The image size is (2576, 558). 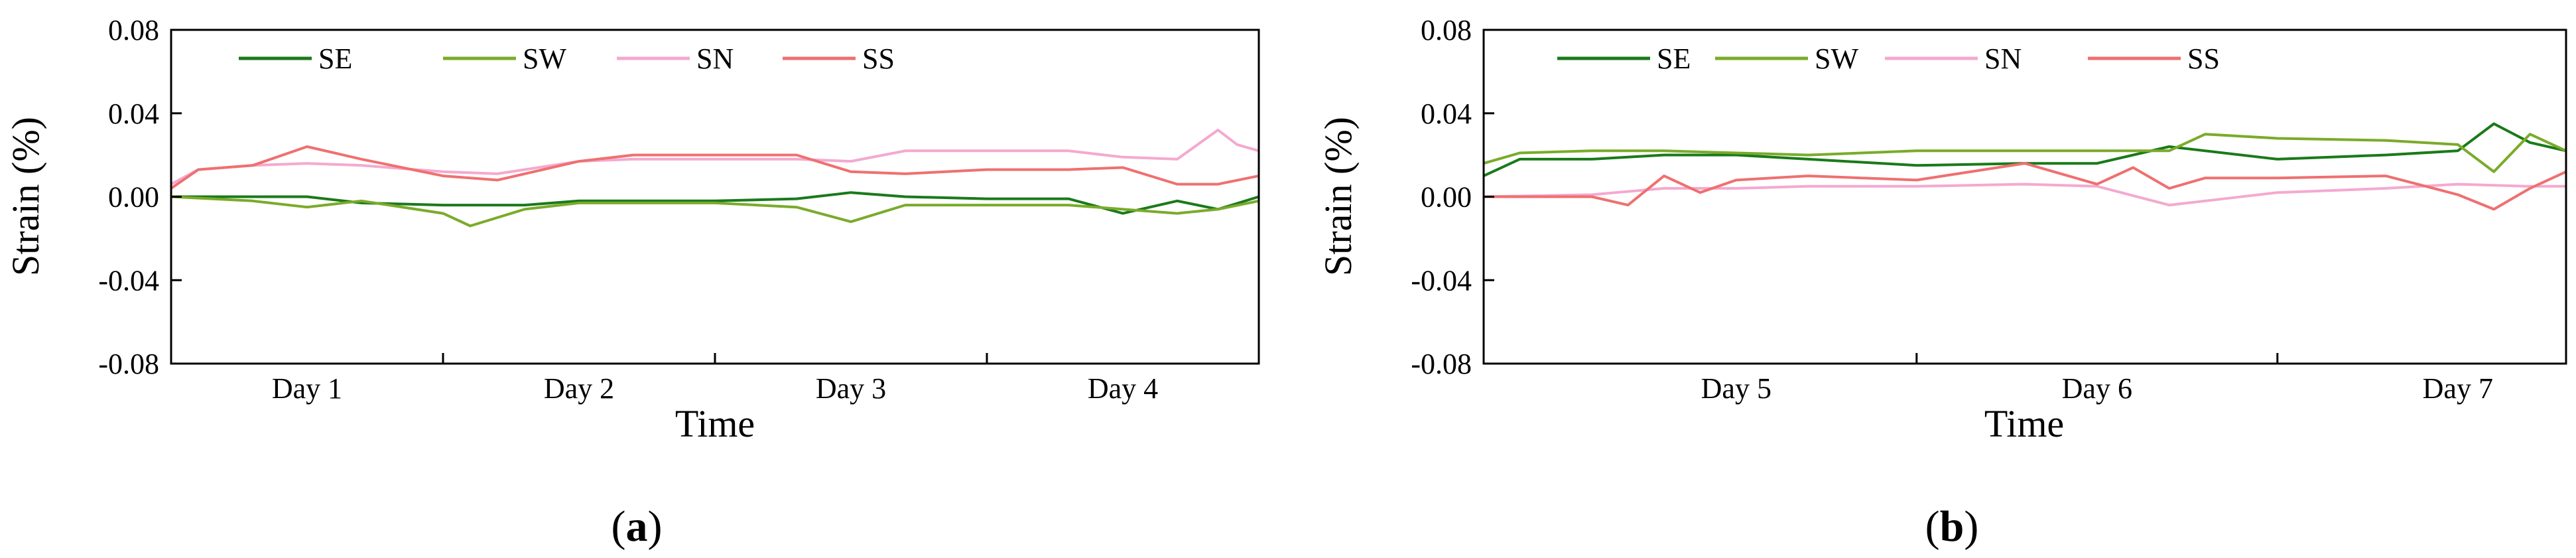 I want to click on x-axis-b: Day 5 Day 6 Day 7, so click(x=2097, y=379).